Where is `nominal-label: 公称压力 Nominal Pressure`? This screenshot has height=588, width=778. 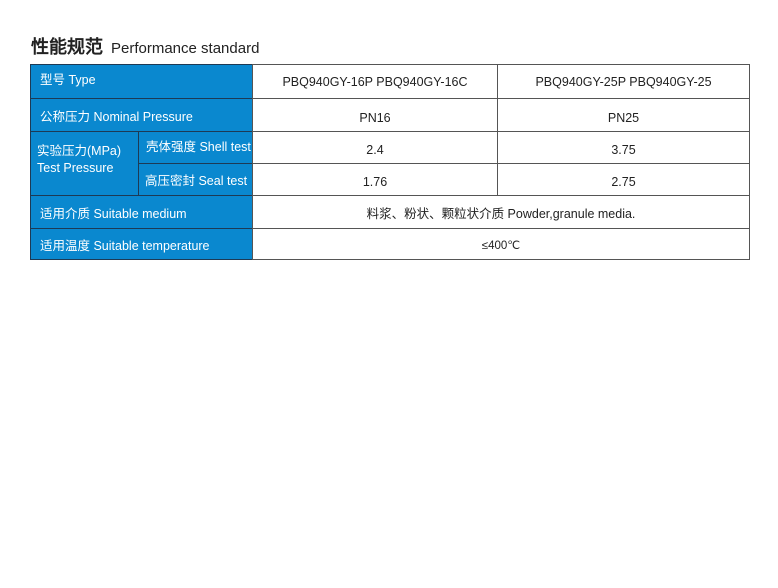 nominal-label: 公称压力 Nominal Pressure is located at coordinates (141, 115).